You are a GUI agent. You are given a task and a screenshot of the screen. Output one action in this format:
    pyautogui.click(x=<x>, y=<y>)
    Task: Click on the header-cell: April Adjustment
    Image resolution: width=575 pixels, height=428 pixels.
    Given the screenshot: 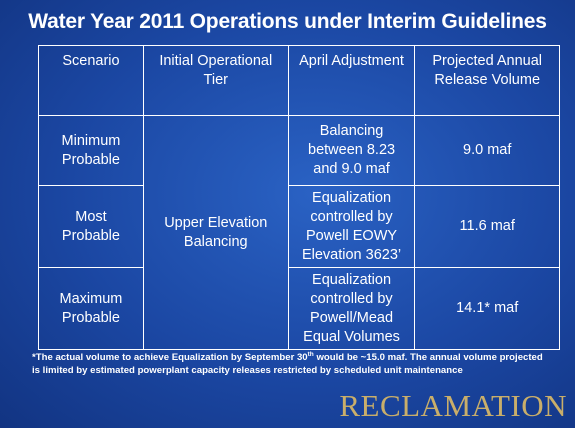 What is the action you would take?
    pyautogui.click(x=351, y=80)
    